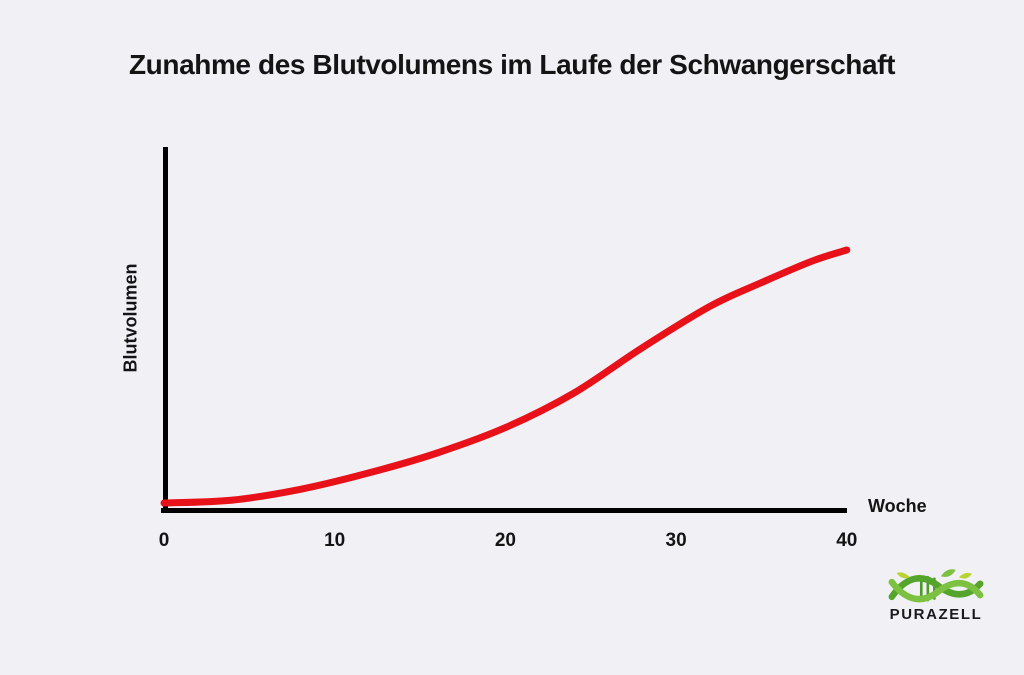 The image size is (1024, 675). I want to click on x-tick-label: 10, so click(335, 540).